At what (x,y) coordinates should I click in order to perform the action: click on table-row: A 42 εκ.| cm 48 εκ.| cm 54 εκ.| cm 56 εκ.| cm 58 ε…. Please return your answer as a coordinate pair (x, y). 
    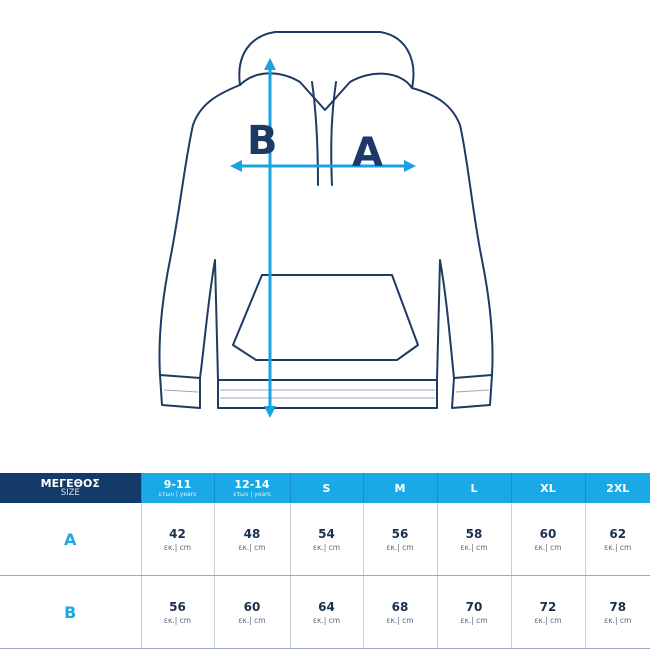
    Looking at the image, I should click on (325, 539).